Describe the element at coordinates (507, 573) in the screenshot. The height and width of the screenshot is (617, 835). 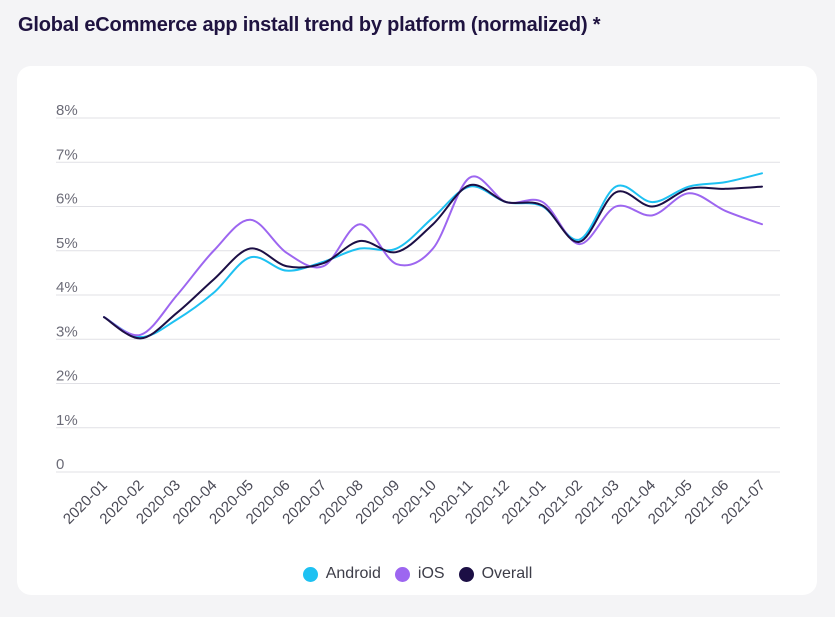
I see `legend-overall-label: Overall` at that location.